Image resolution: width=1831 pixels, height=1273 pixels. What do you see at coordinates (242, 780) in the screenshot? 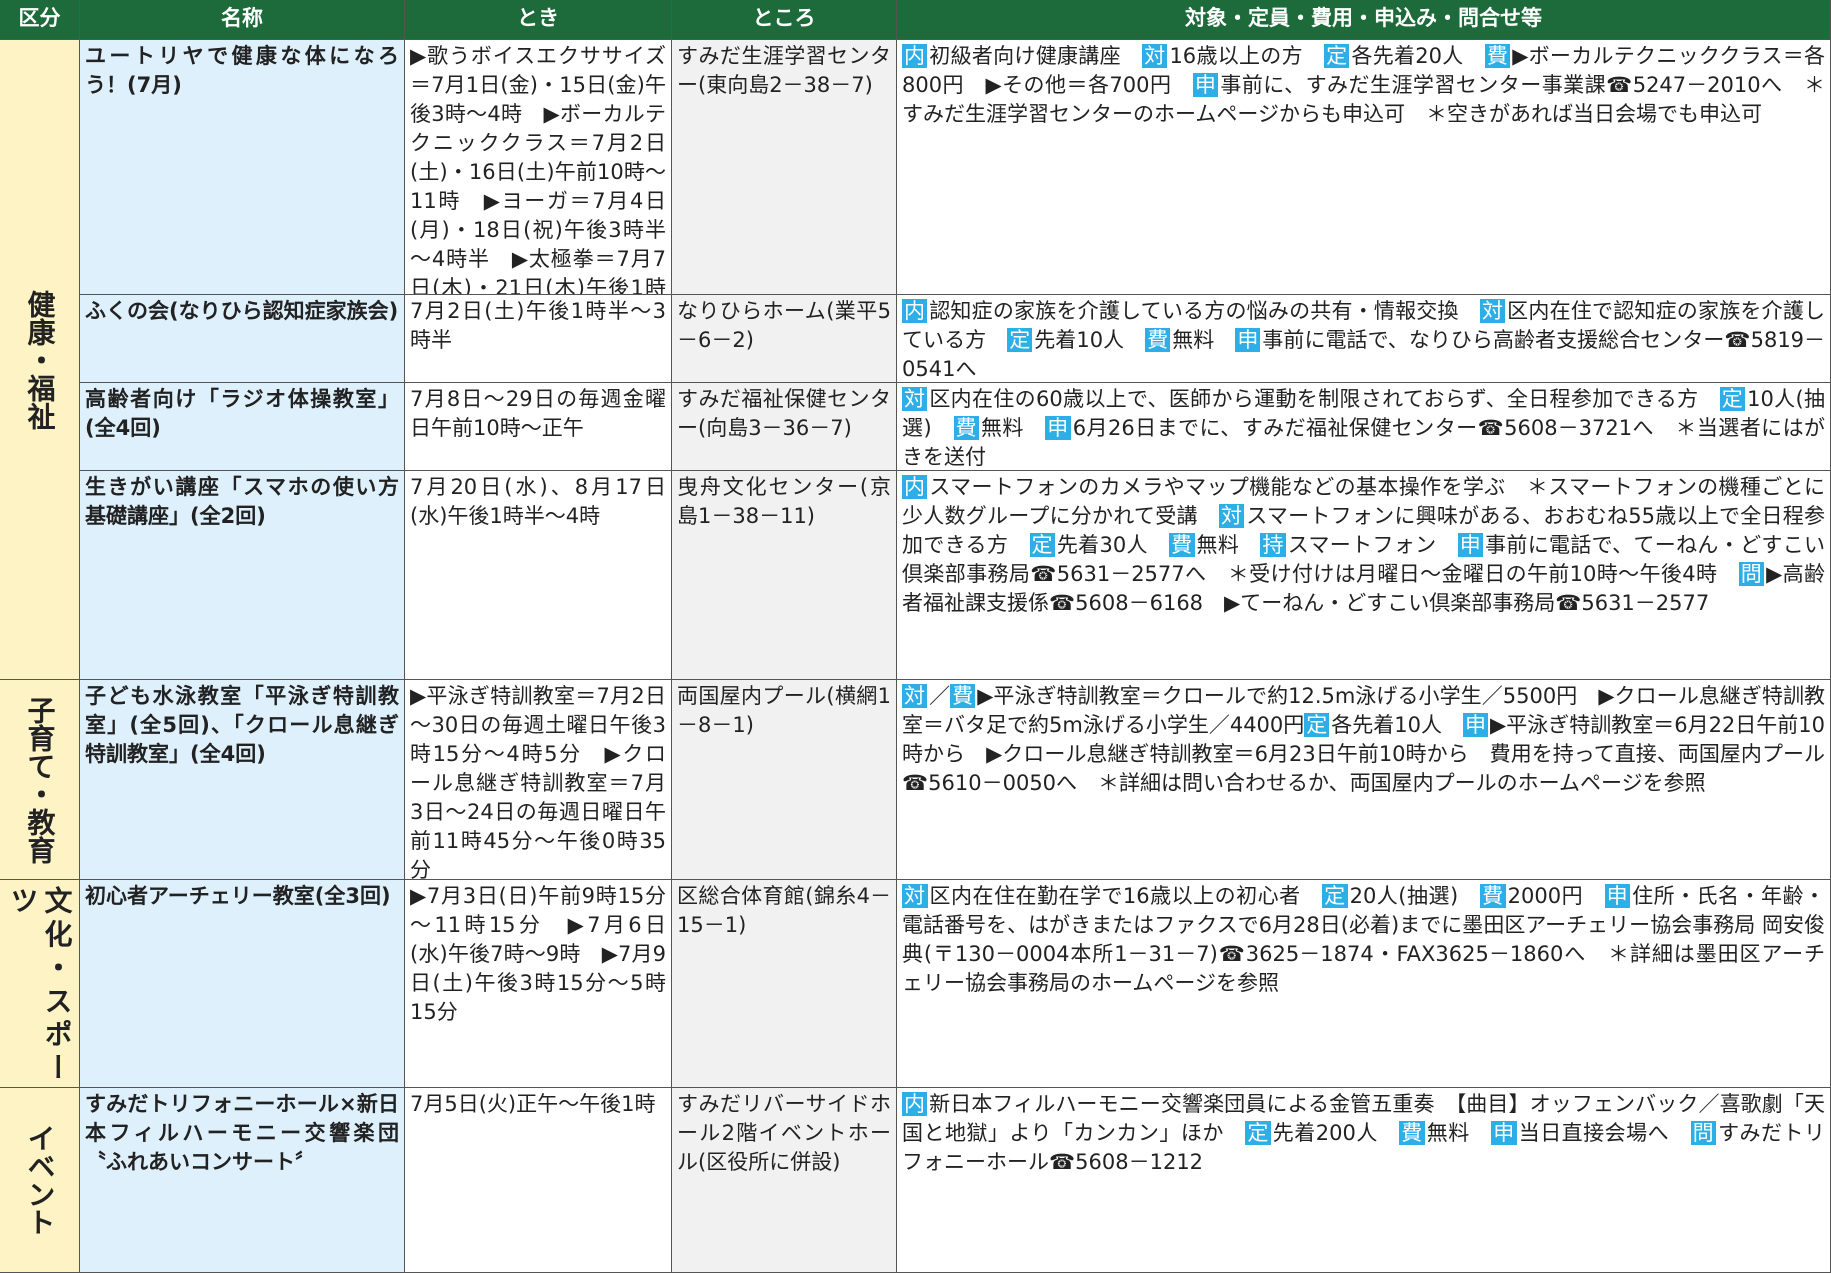
I see `event-name: 子ども水泳教室「平泳ぎ特訓教室」(全5回)、「クロール息継ぎ特訓教室」(全4回)` at bounding box center [242, 780].